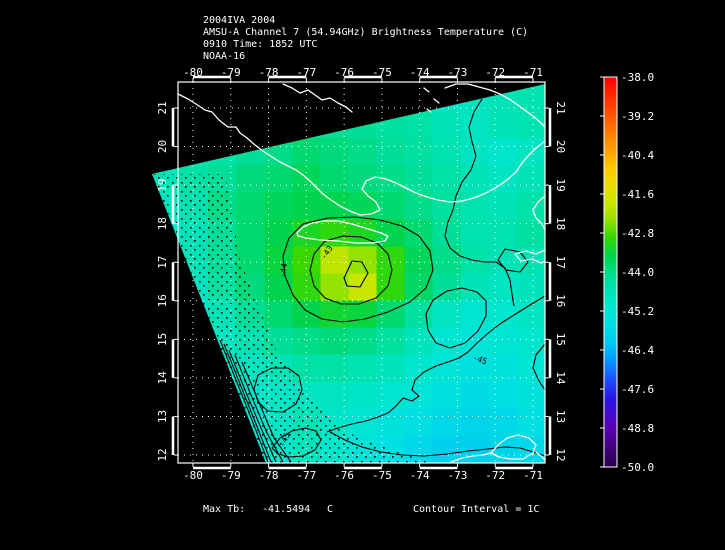  I want to click on colorbar-tick-label: -42.8, so click(637, 233).